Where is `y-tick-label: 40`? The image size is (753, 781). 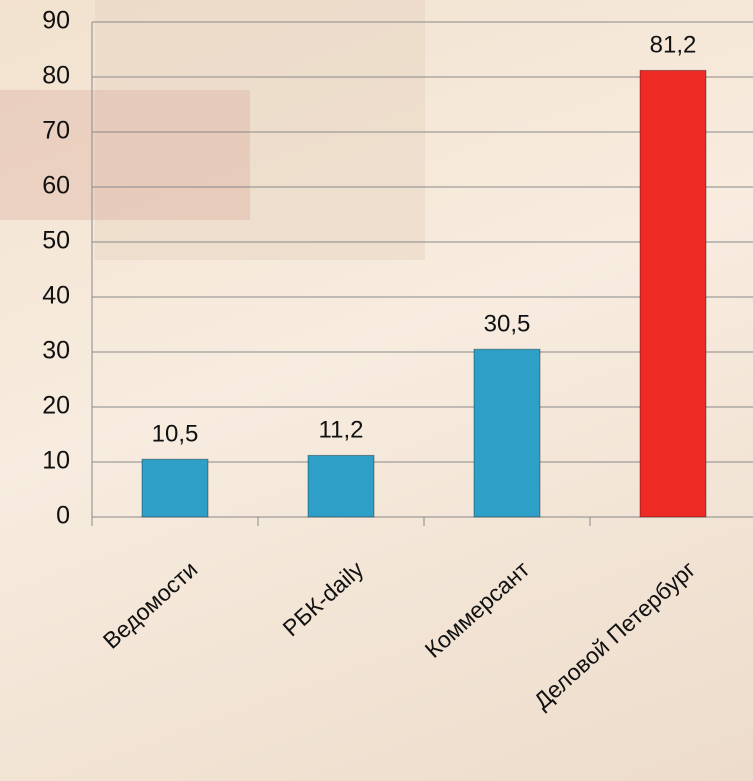
y-tick-label: 40 is located at coordinates (56, 296).